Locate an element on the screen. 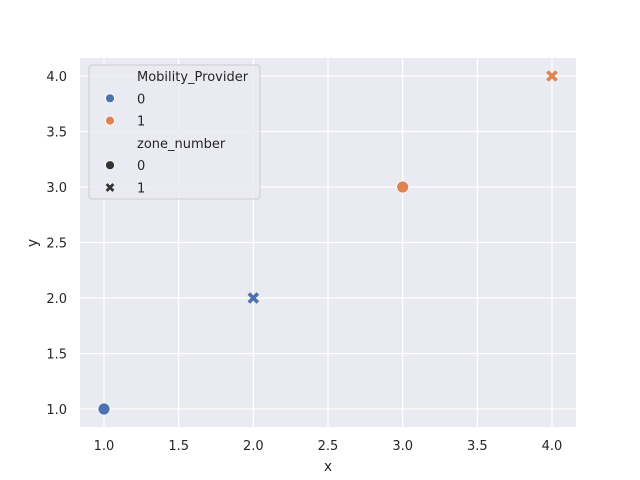 The height and width of the screenshot is (480, 640). y-tick-label: 2.5 is located at coordinates (56, 244).